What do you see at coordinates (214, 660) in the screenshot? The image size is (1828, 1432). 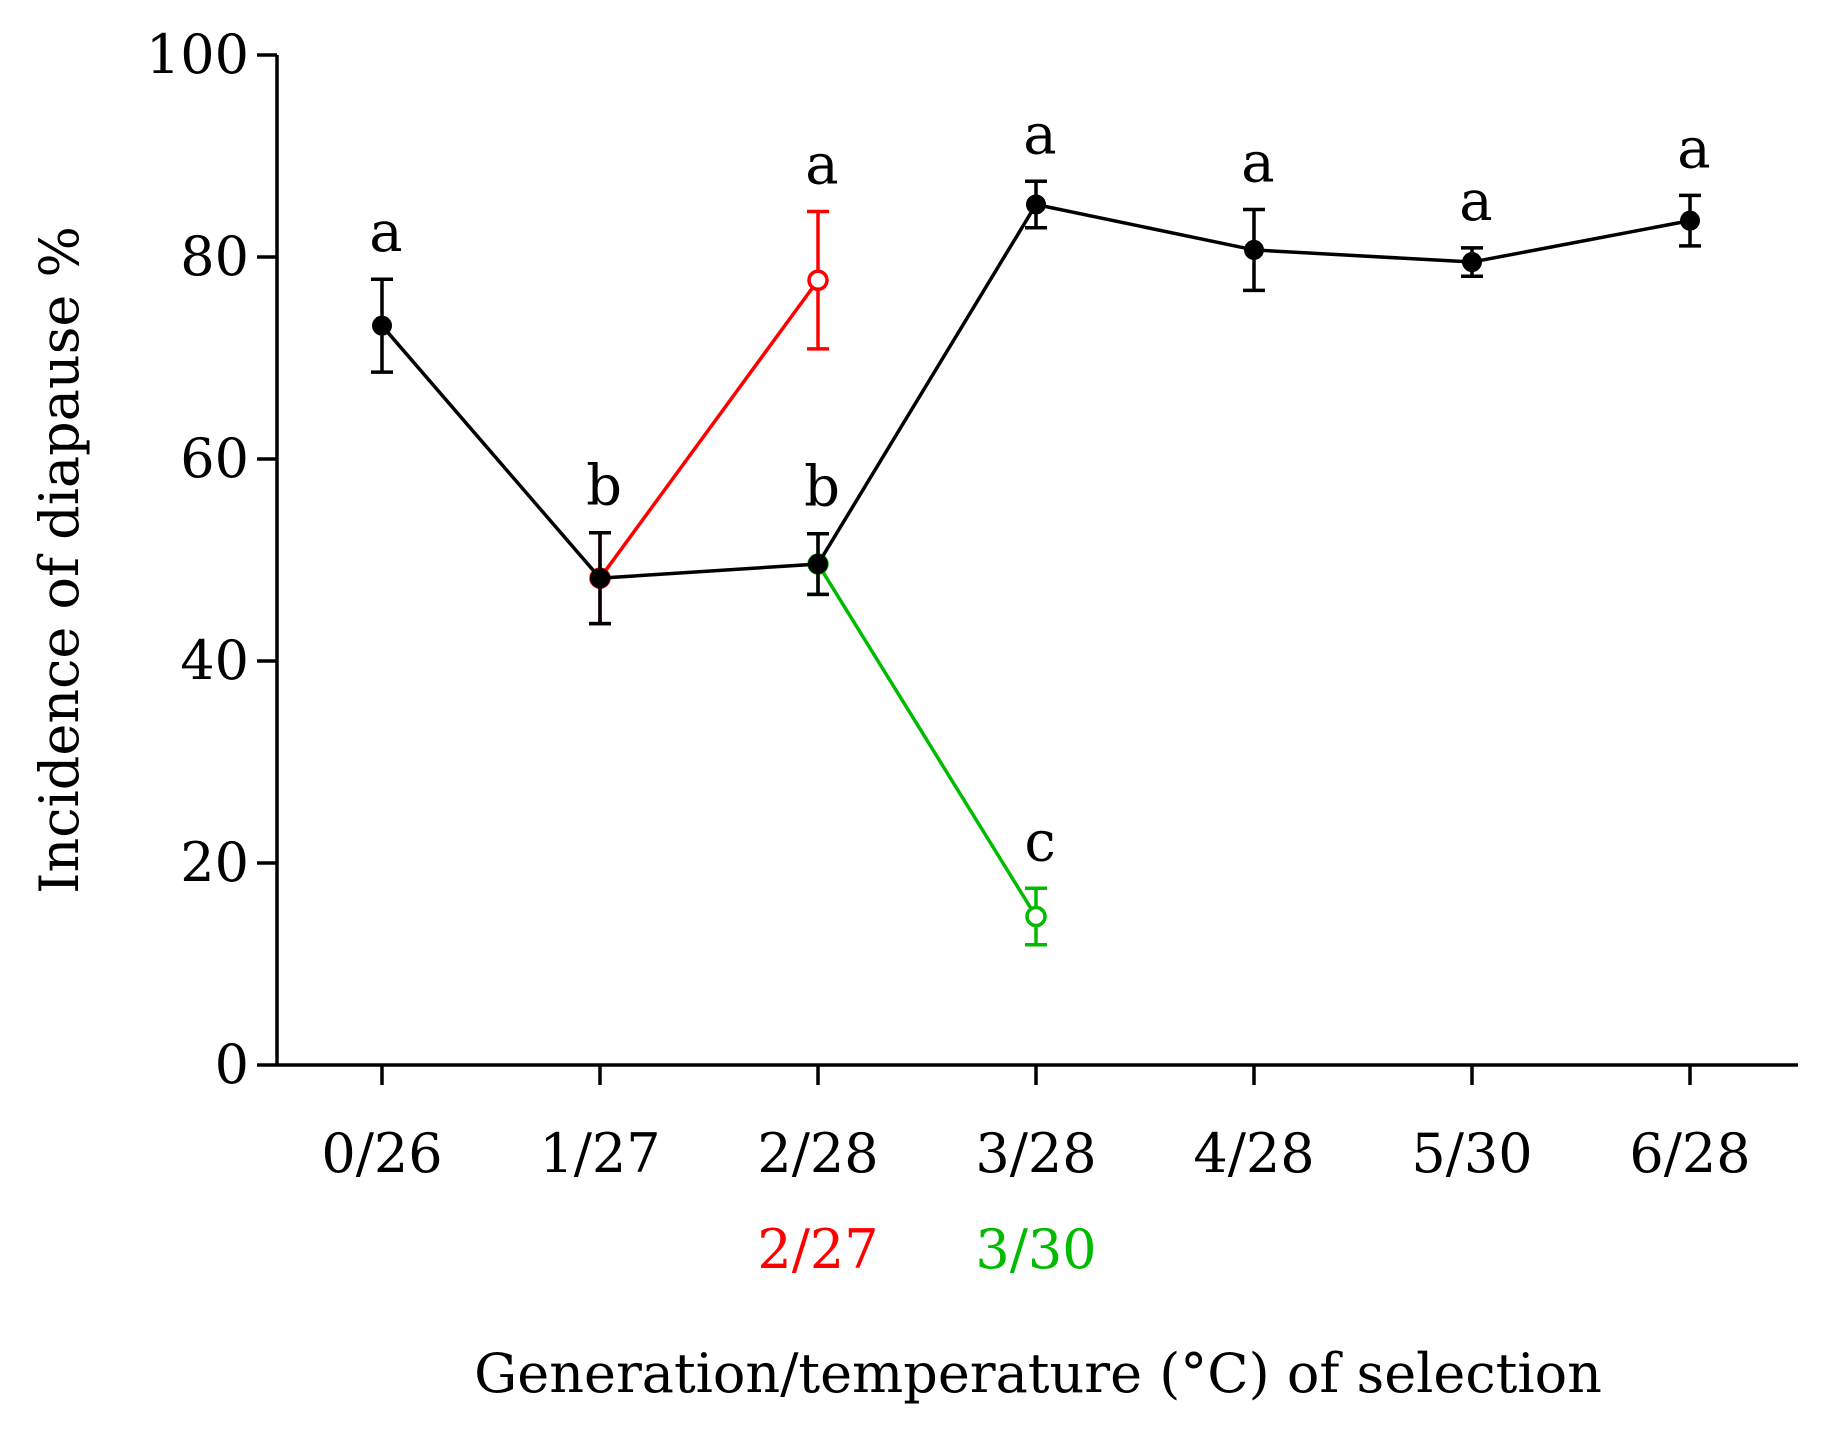 I see `y-tick-label: 40` at bounding box center [214, 660].